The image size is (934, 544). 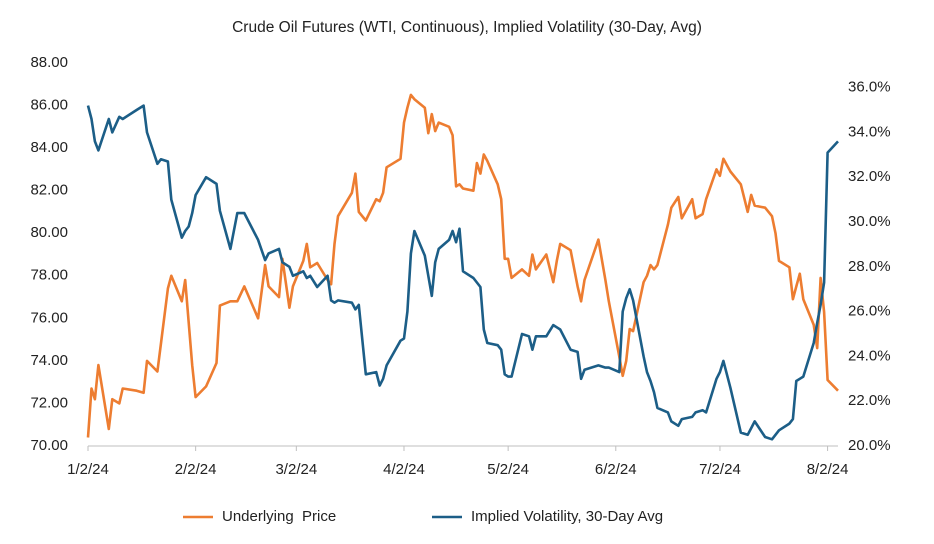 What do you see at coordinates (49, 62) in the screenshot?
I see `y-tick-label: 88.00` at bounding box center [49, 62].